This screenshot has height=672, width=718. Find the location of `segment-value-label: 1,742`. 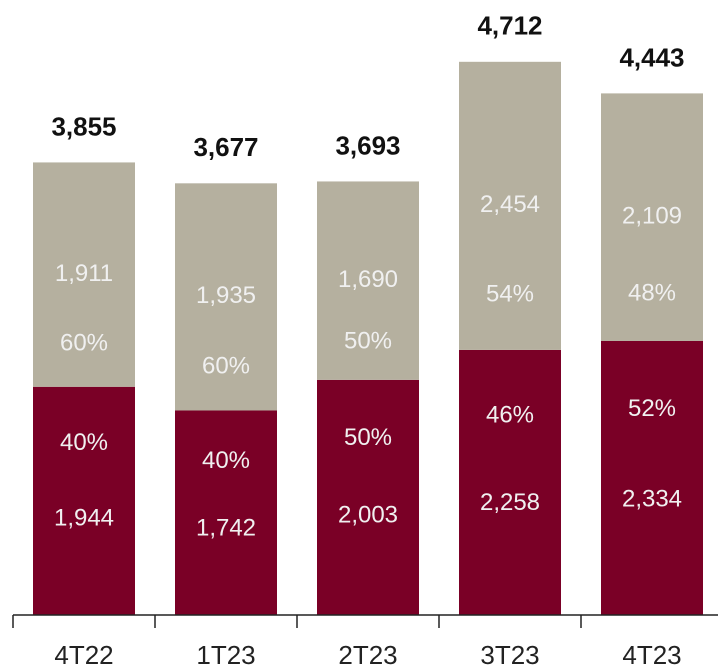

segment-value-label: 1,742 is located at coordinates (226, 527).